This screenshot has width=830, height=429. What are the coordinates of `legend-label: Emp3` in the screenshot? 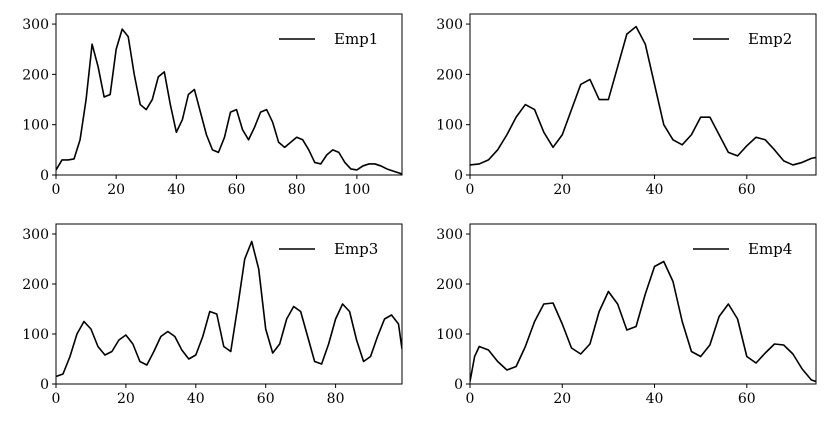 It's located at (356, 249).